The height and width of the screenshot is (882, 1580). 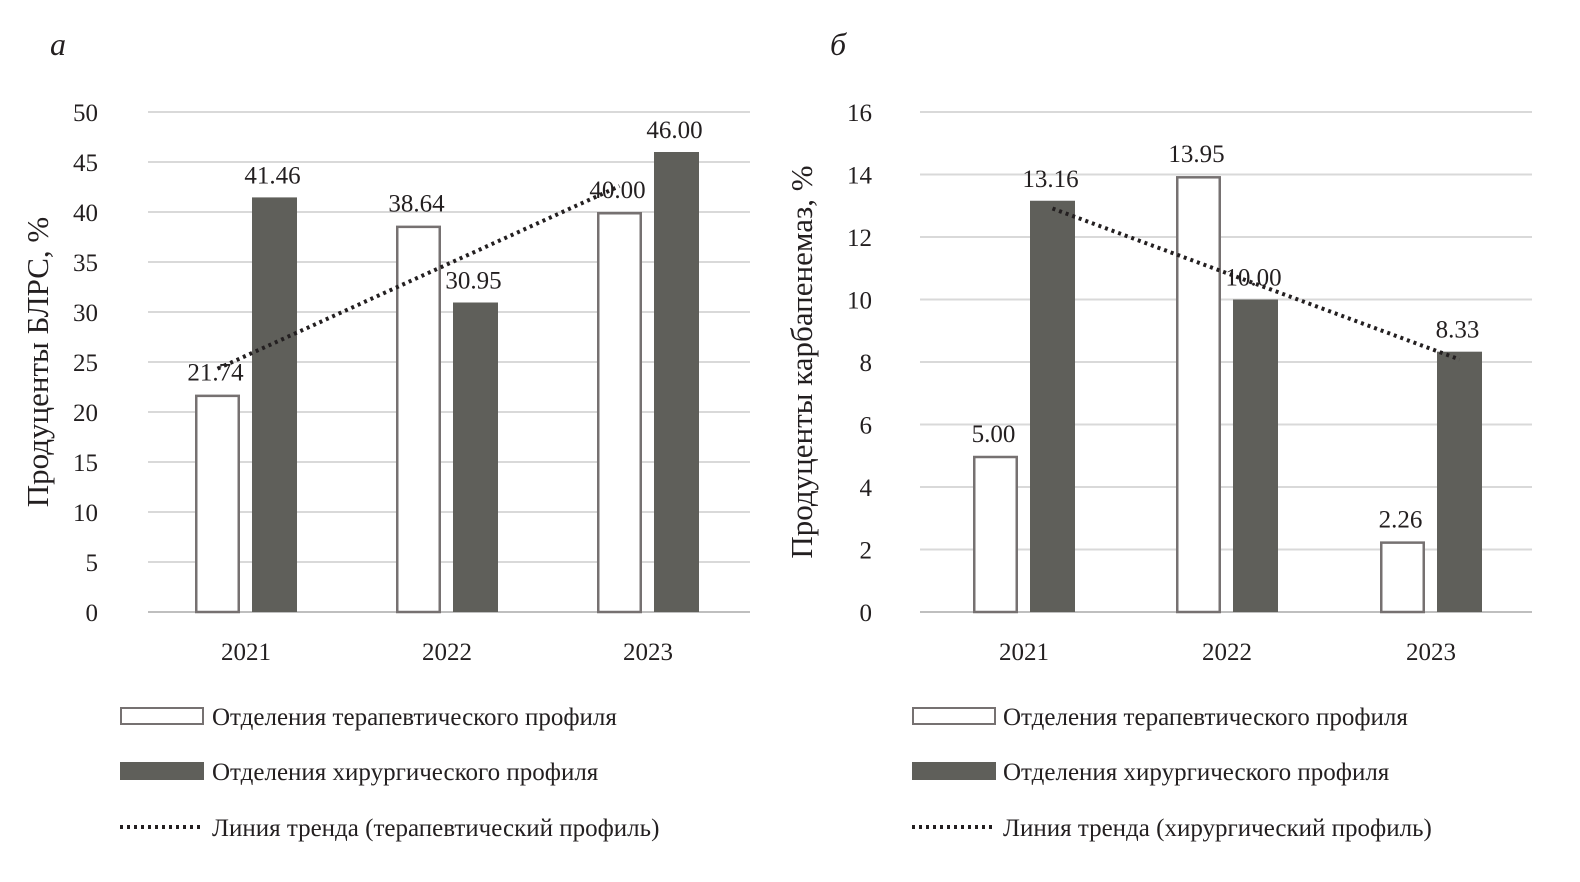 What do you see at coordinates (85, 363) in the screenshot?
I see `y-tick-label: 25` at bounding box center [85, 363].